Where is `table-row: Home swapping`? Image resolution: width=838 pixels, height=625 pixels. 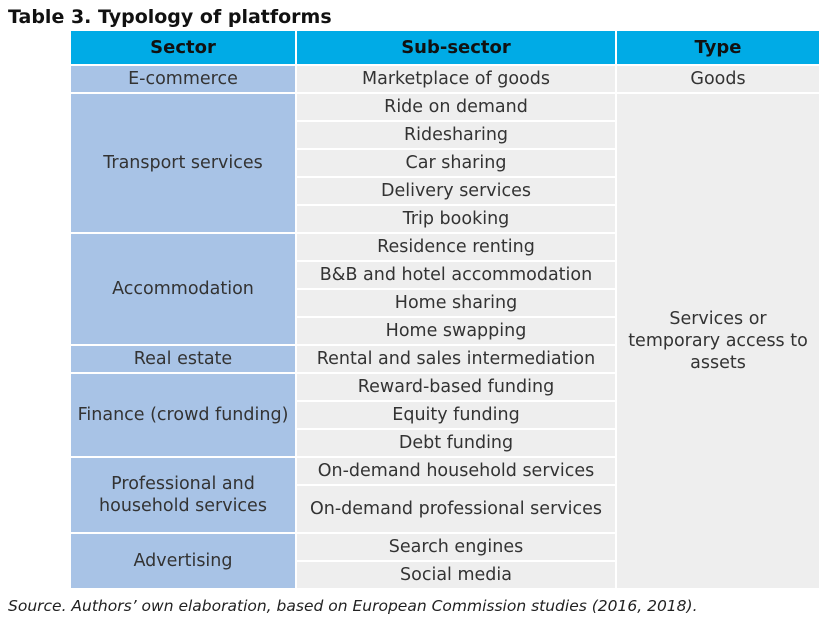 table-row: Home swapping is located at coordinates (445, 331).